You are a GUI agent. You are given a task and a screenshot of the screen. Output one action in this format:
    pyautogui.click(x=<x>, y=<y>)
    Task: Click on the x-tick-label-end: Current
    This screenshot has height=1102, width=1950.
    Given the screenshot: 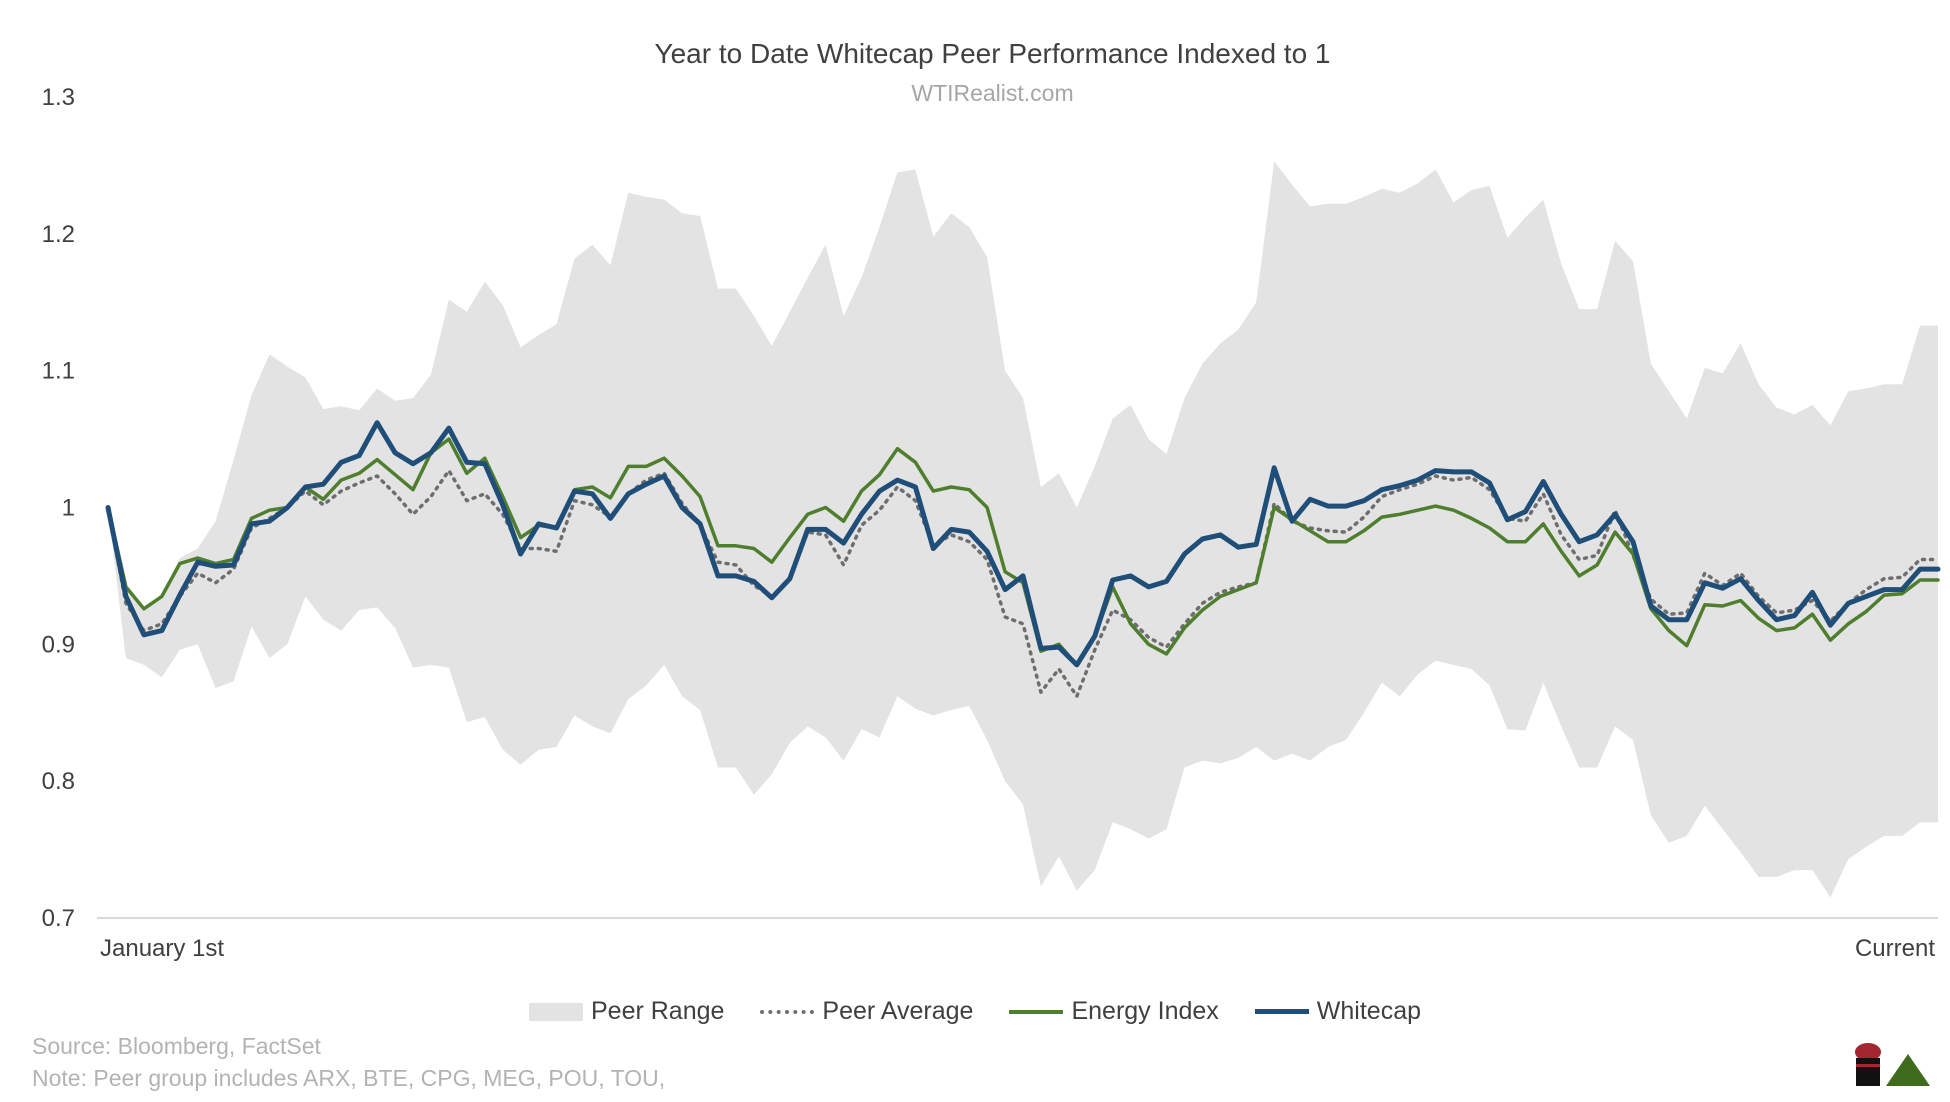 What is the action you would take?
    pyautogui.click(x=1895, y=948)
    